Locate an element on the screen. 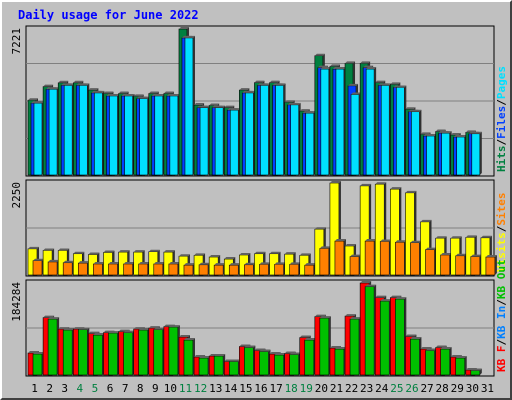 The height and width of the screenshot is (400, 512). bar-pages-day-9-top is located at coordinates (159, 94).